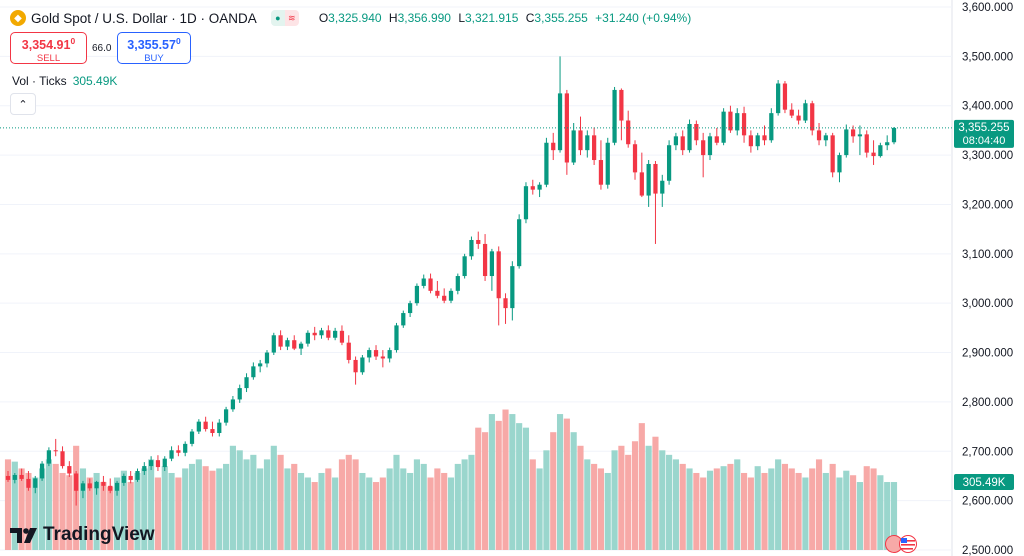 The image size is (1024, 556). I want to click on buy-button: 3,355.570 BUY, so click(154, 48).